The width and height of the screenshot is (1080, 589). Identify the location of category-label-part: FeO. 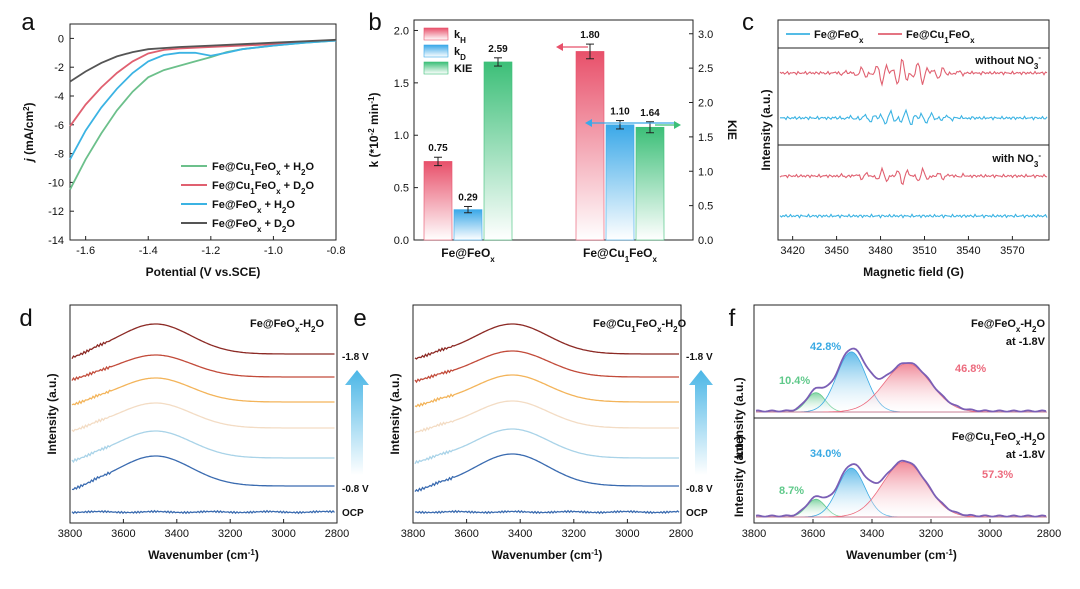
(640, 253).